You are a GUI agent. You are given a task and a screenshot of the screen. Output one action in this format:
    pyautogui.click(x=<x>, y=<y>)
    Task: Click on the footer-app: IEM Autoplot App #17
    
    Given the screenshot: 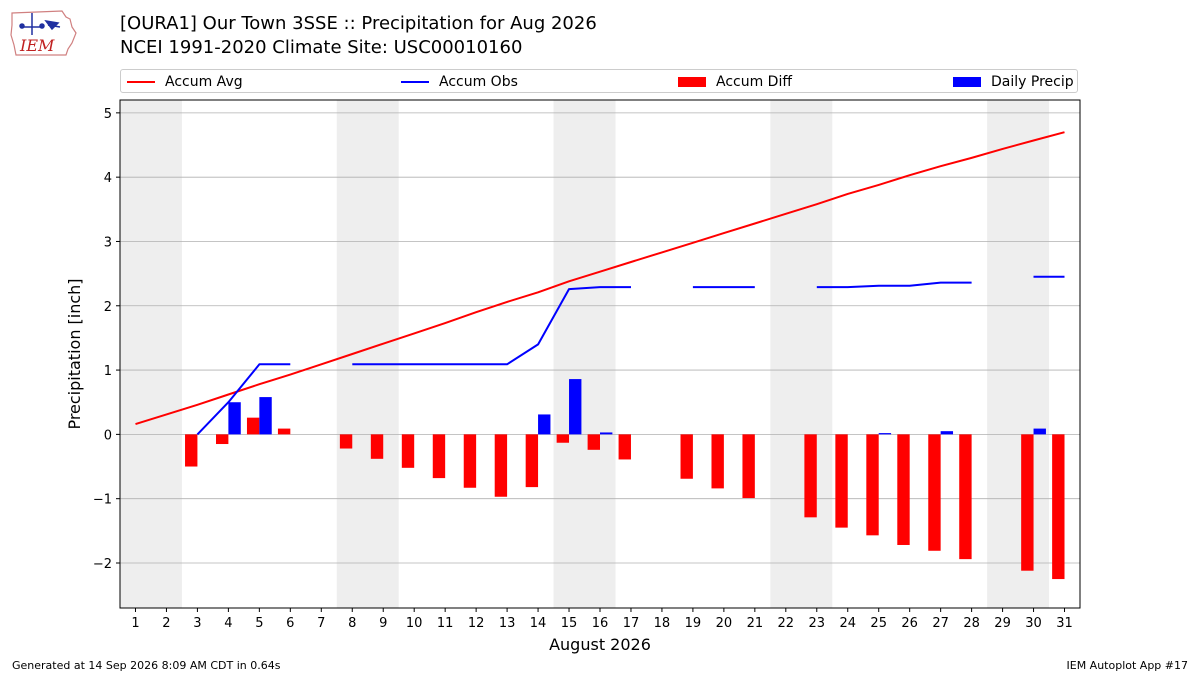 What is the action you would take?
    pyautogui.click(x=1127, y=665)
    